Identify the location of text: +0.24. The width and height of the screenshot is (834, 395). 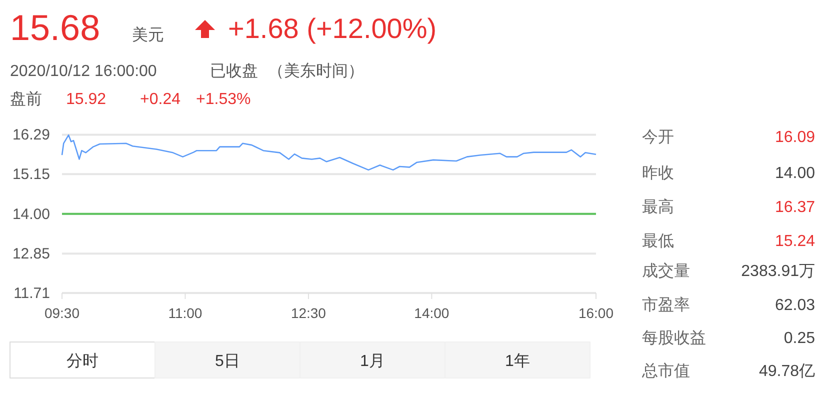
(160, 99).